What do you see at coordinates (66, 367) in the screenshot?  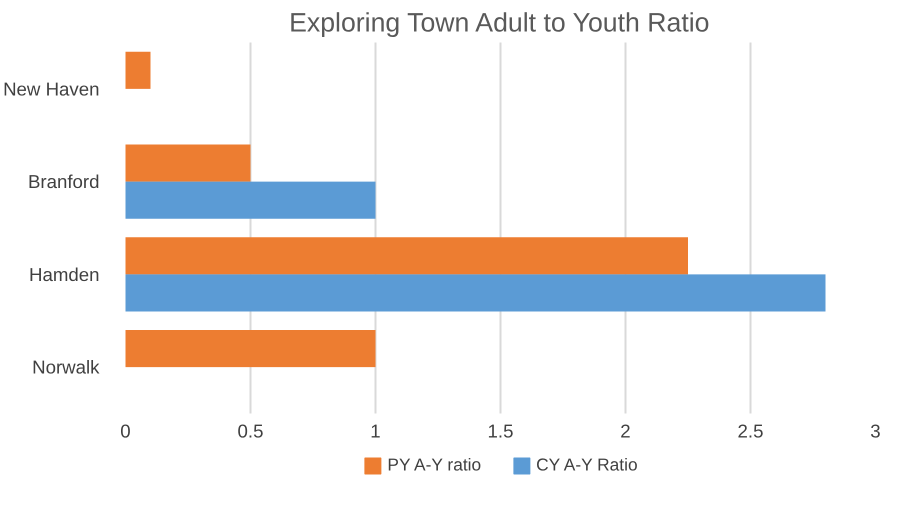 I see `y-tick-label: Norwalk` at bounding box center [66, 367].